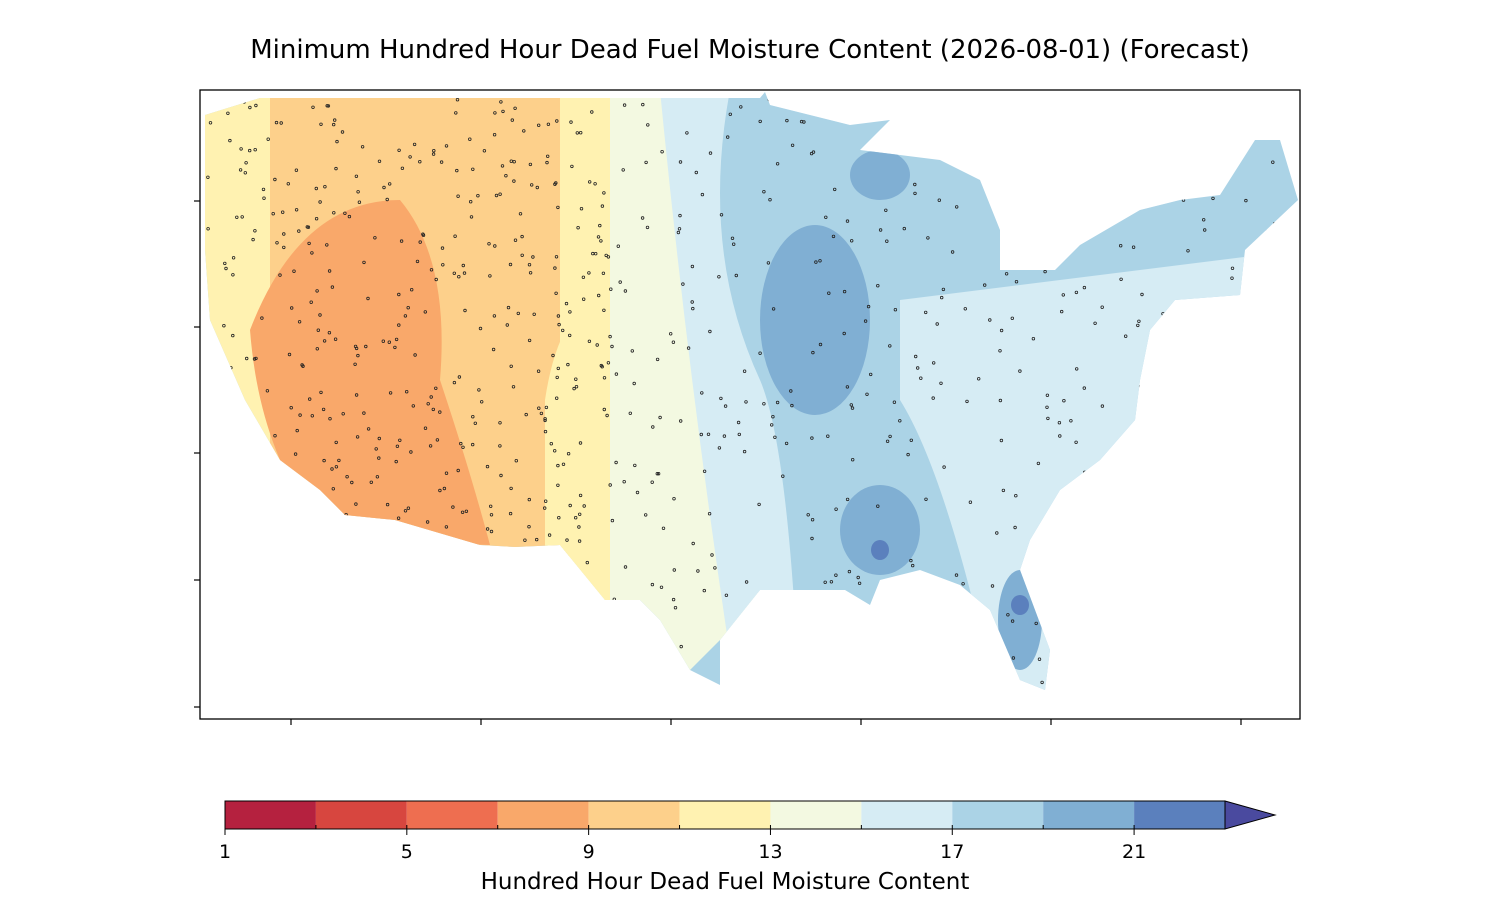  I want to click on colorbar-segment, so click(725, 815).